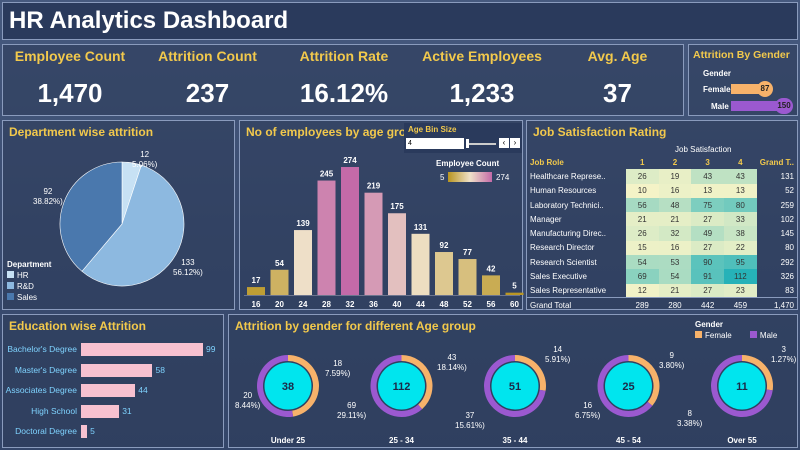  Describe the element at coordinates (642, 190) in the screenshot. I see `rating-cell: 10` at that location.